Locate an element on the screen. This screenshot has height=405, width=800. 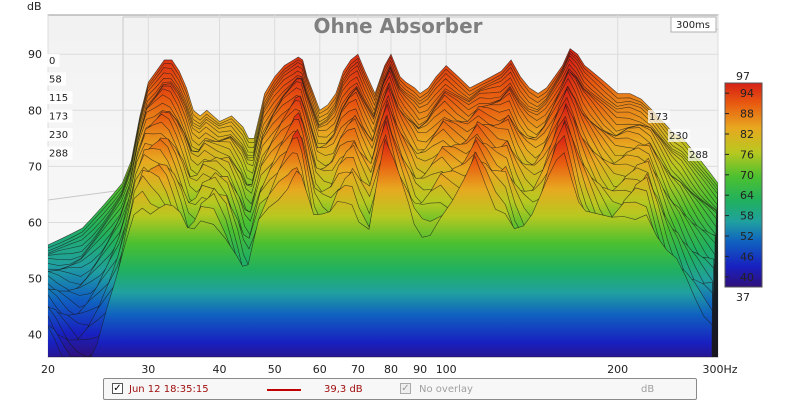
x-tick-label: 100 is located at coordinates (446, 369).